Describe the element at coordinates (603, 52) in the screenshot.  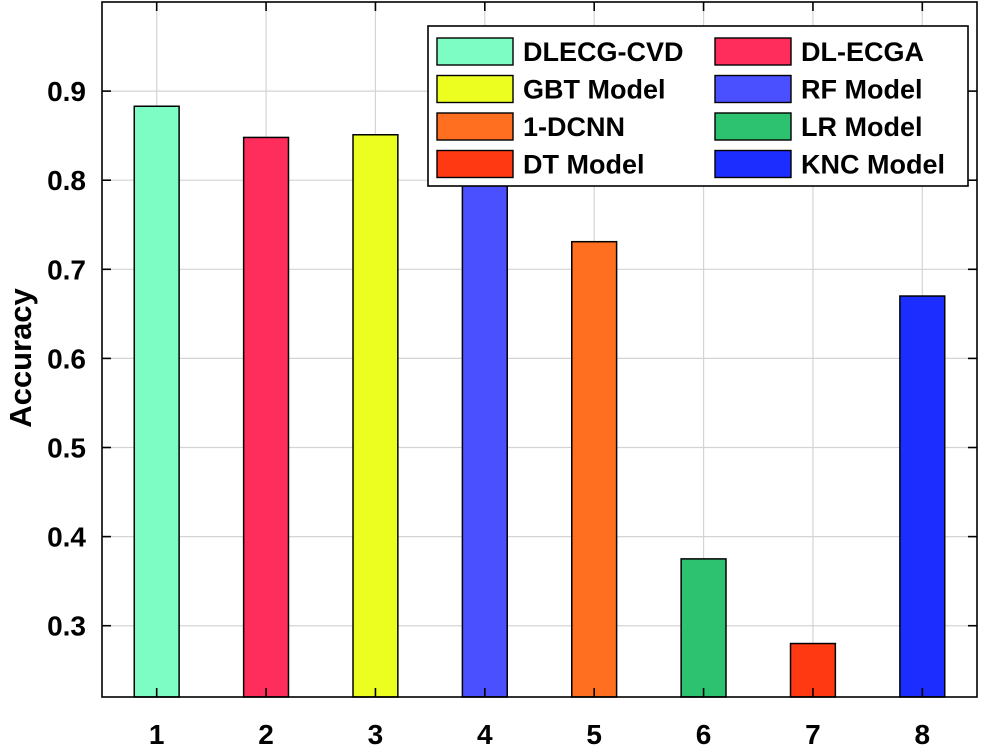
I see `legend-label: DLECG-CVD` at that location.